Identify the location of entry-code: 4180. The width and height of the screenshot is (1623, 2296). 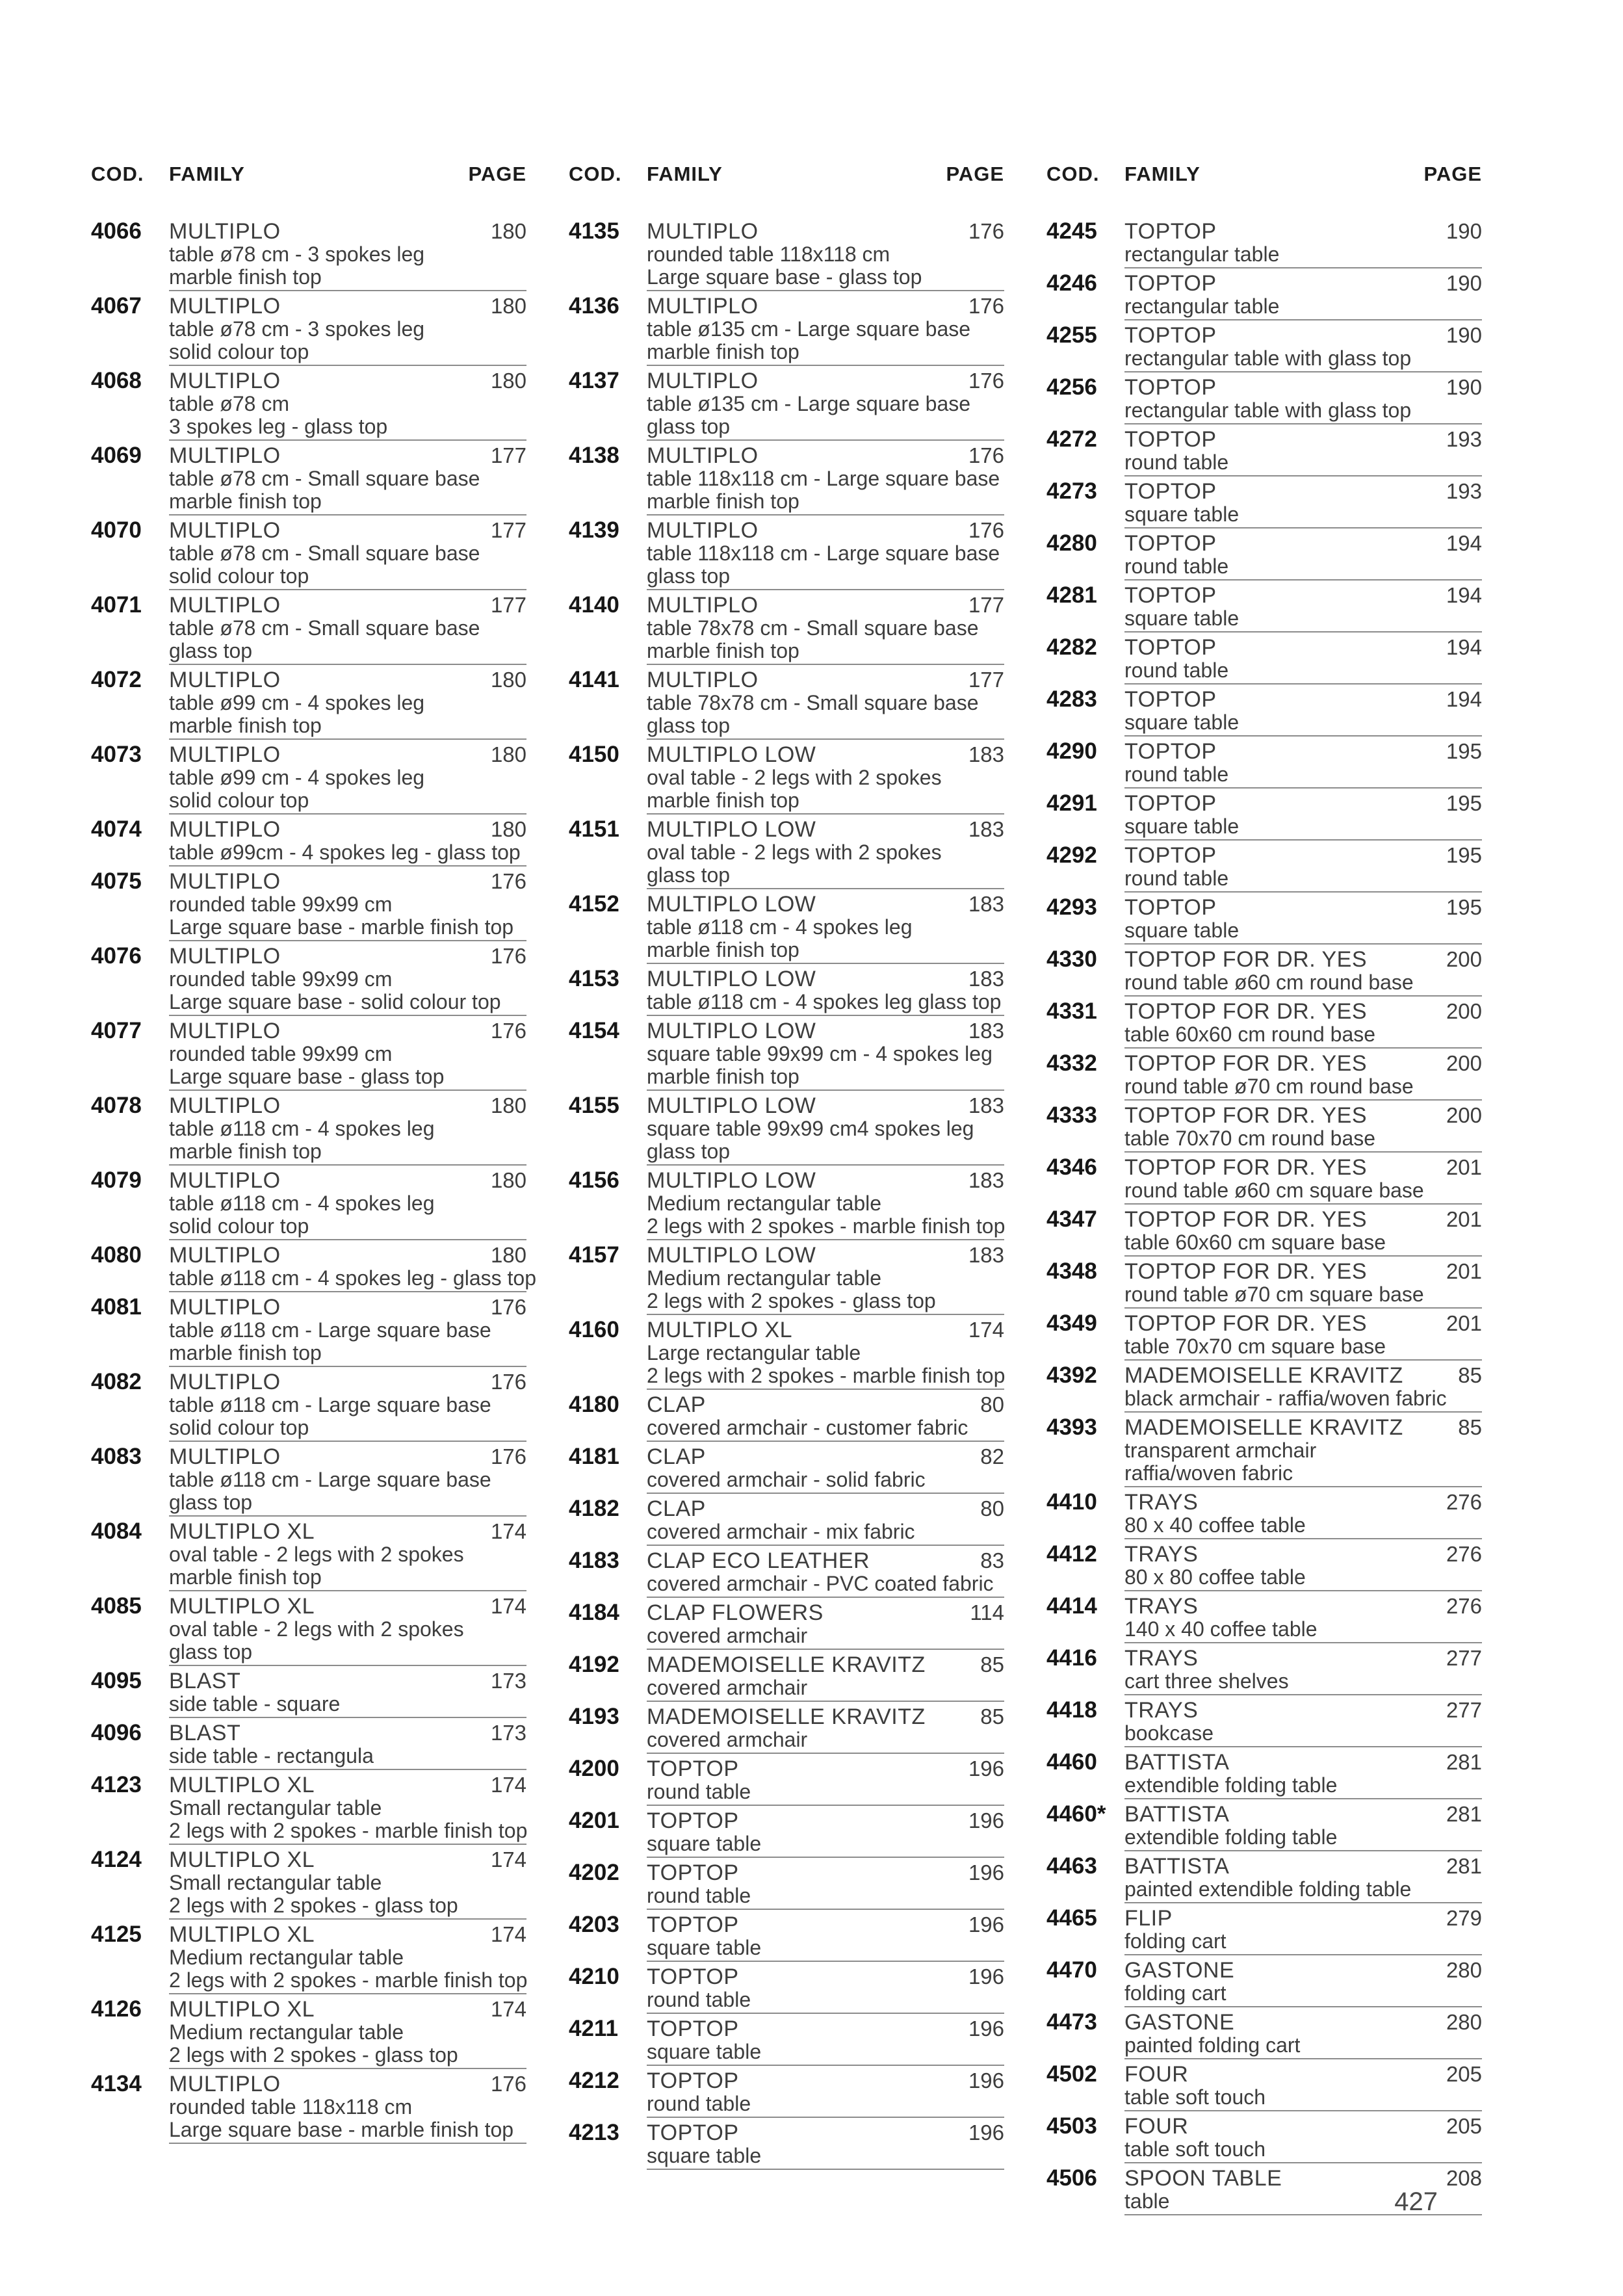
(594, 1404).